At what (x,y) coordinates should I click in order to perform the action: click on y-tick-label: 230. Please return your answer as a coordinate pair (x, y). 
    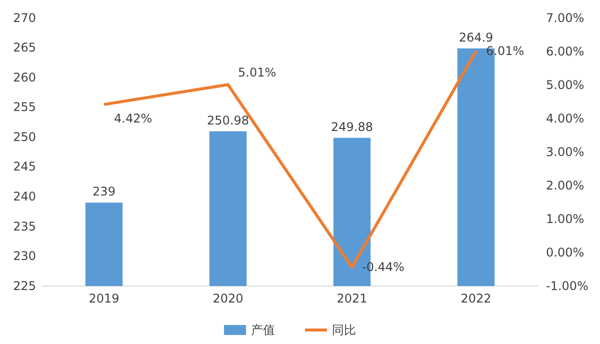
    Looking at the image, I should click on (24, 256).